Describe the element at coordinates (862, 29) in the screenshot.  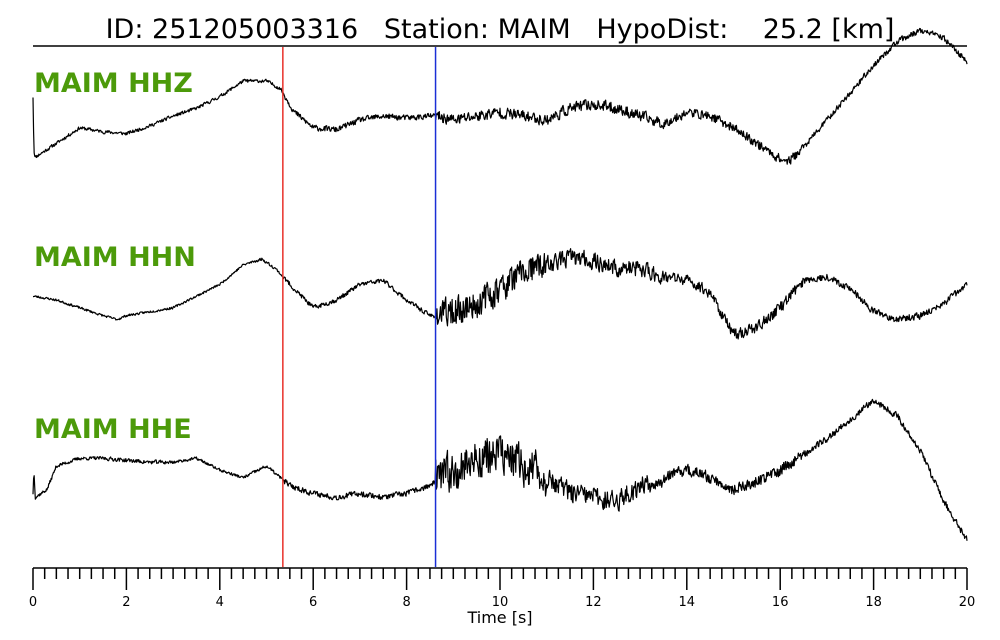
I see `title-hypodist-unit: [km]` at that location.